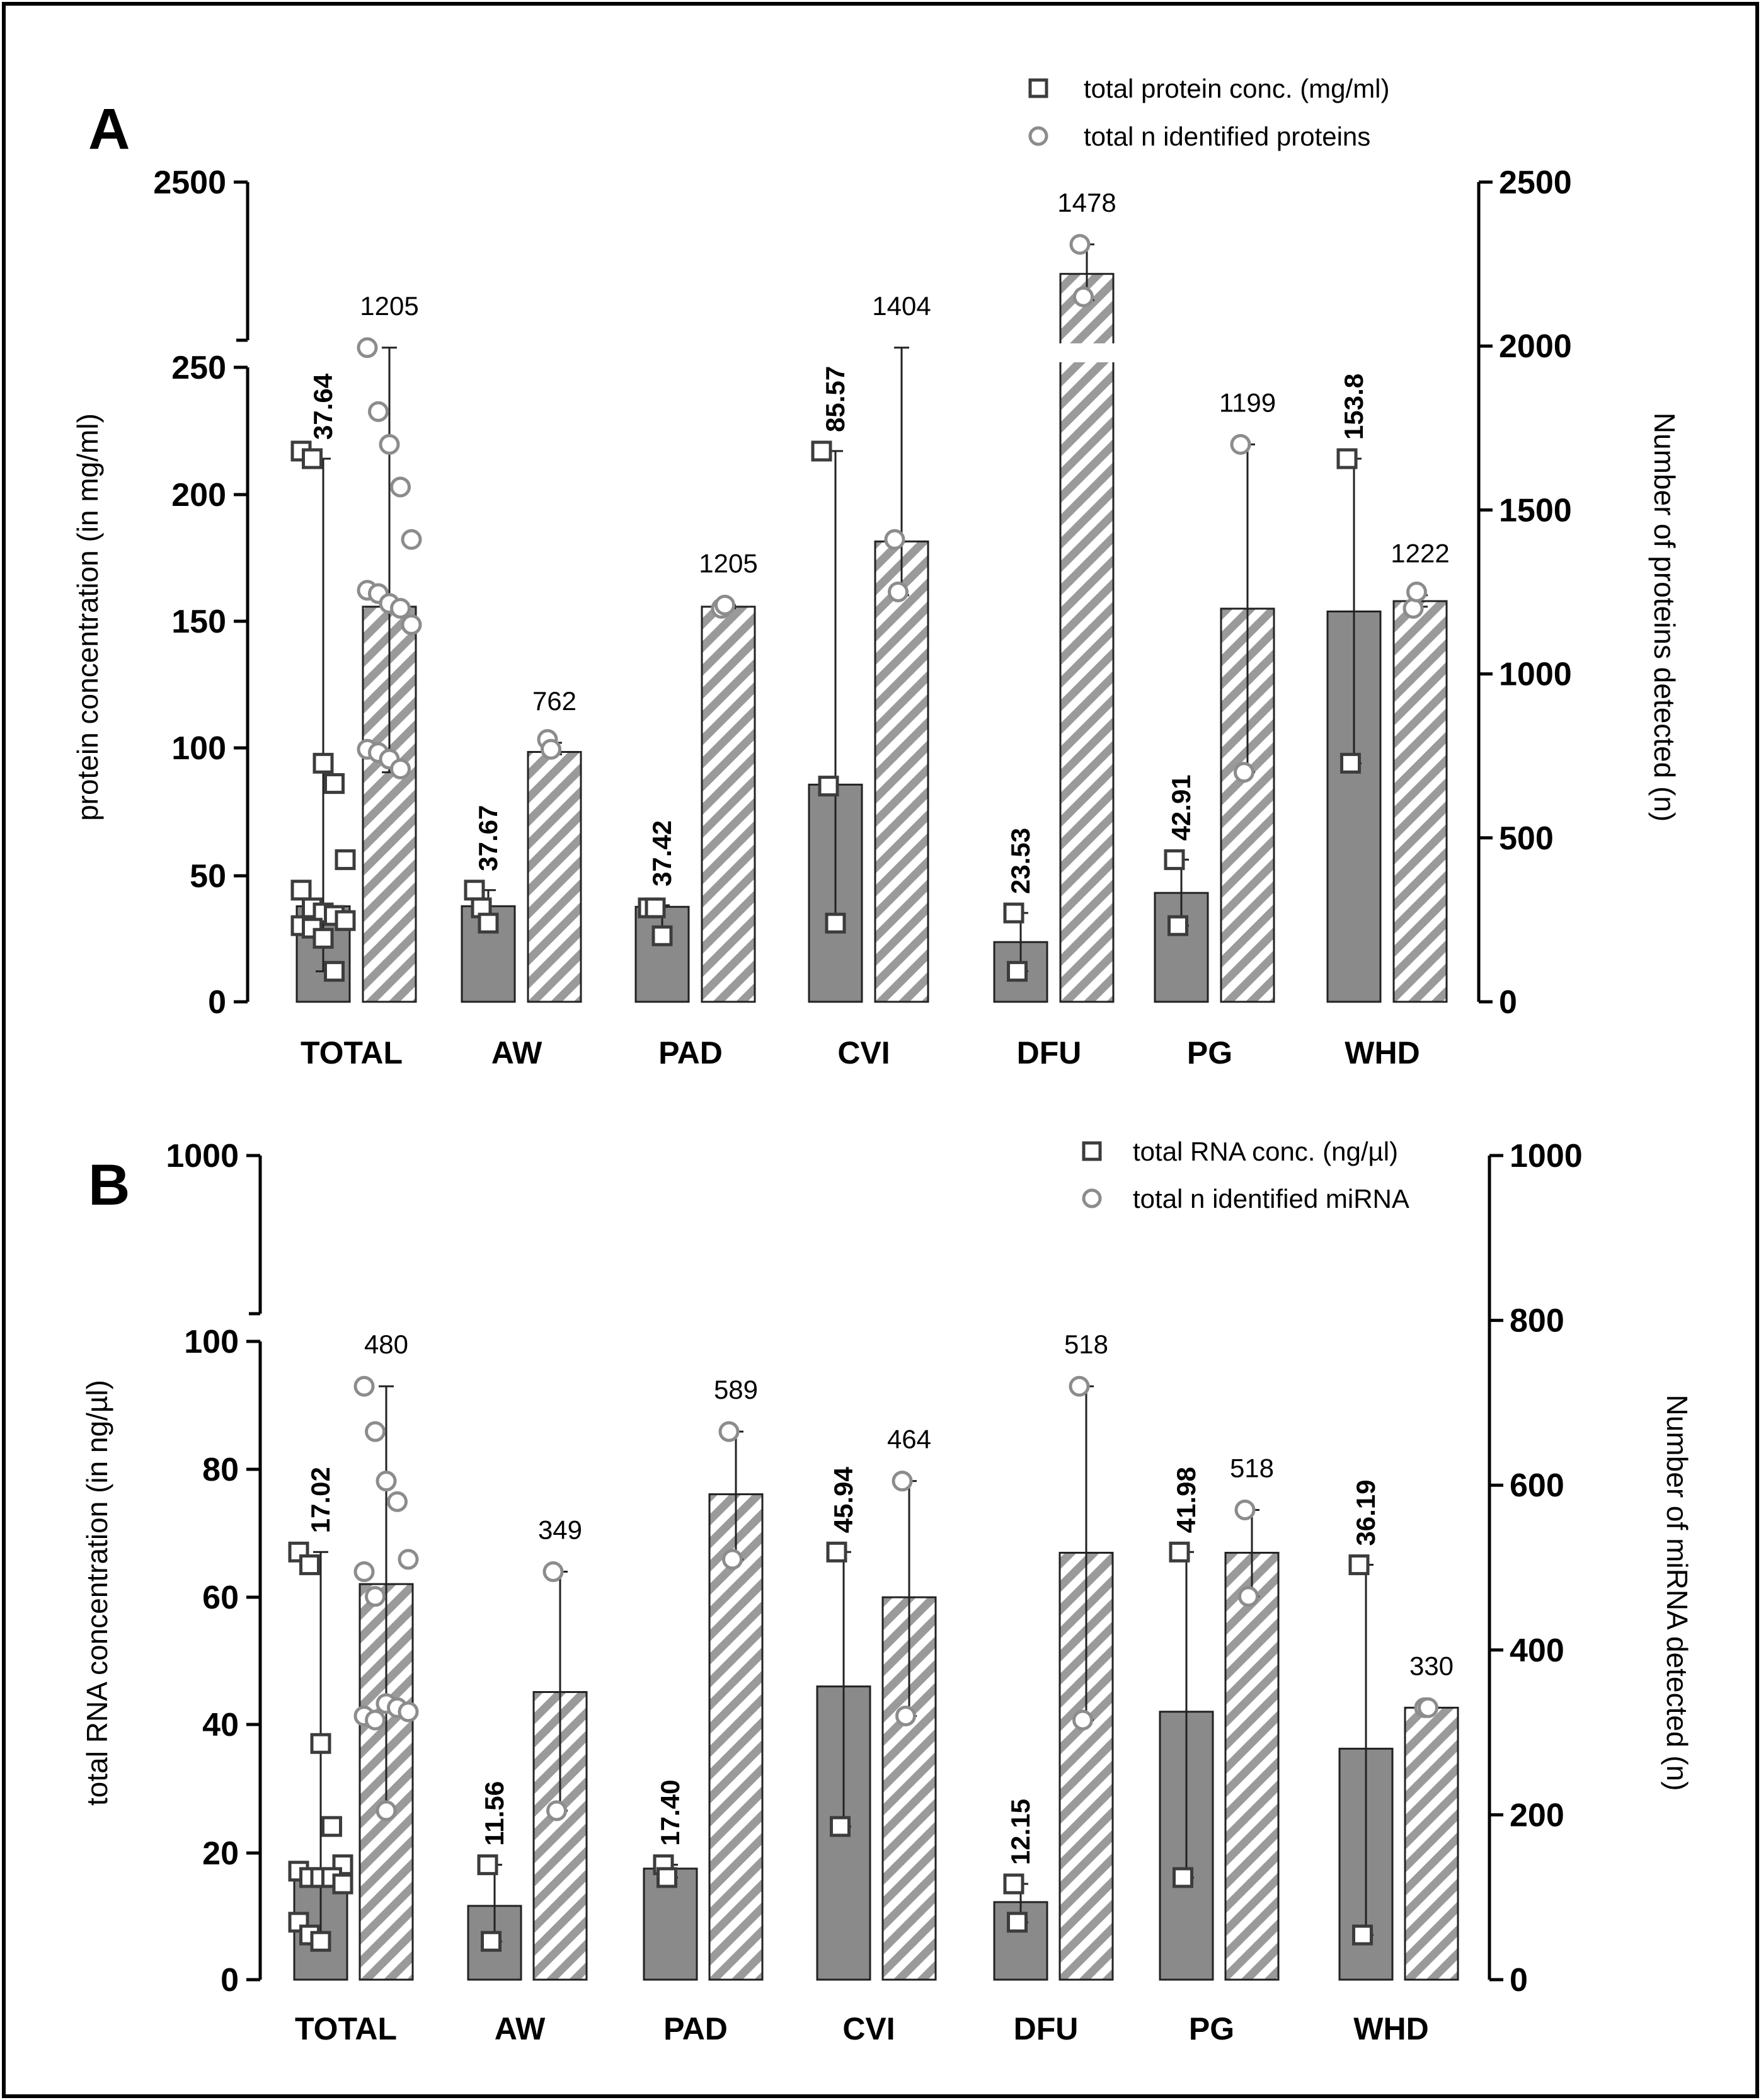 This screenshot has width=1761, height=2100. What do you see at coordinates (1537, 1322) in the screenshot?
I see `right-tick-label: 800` at bounding box center [1537, 1322].